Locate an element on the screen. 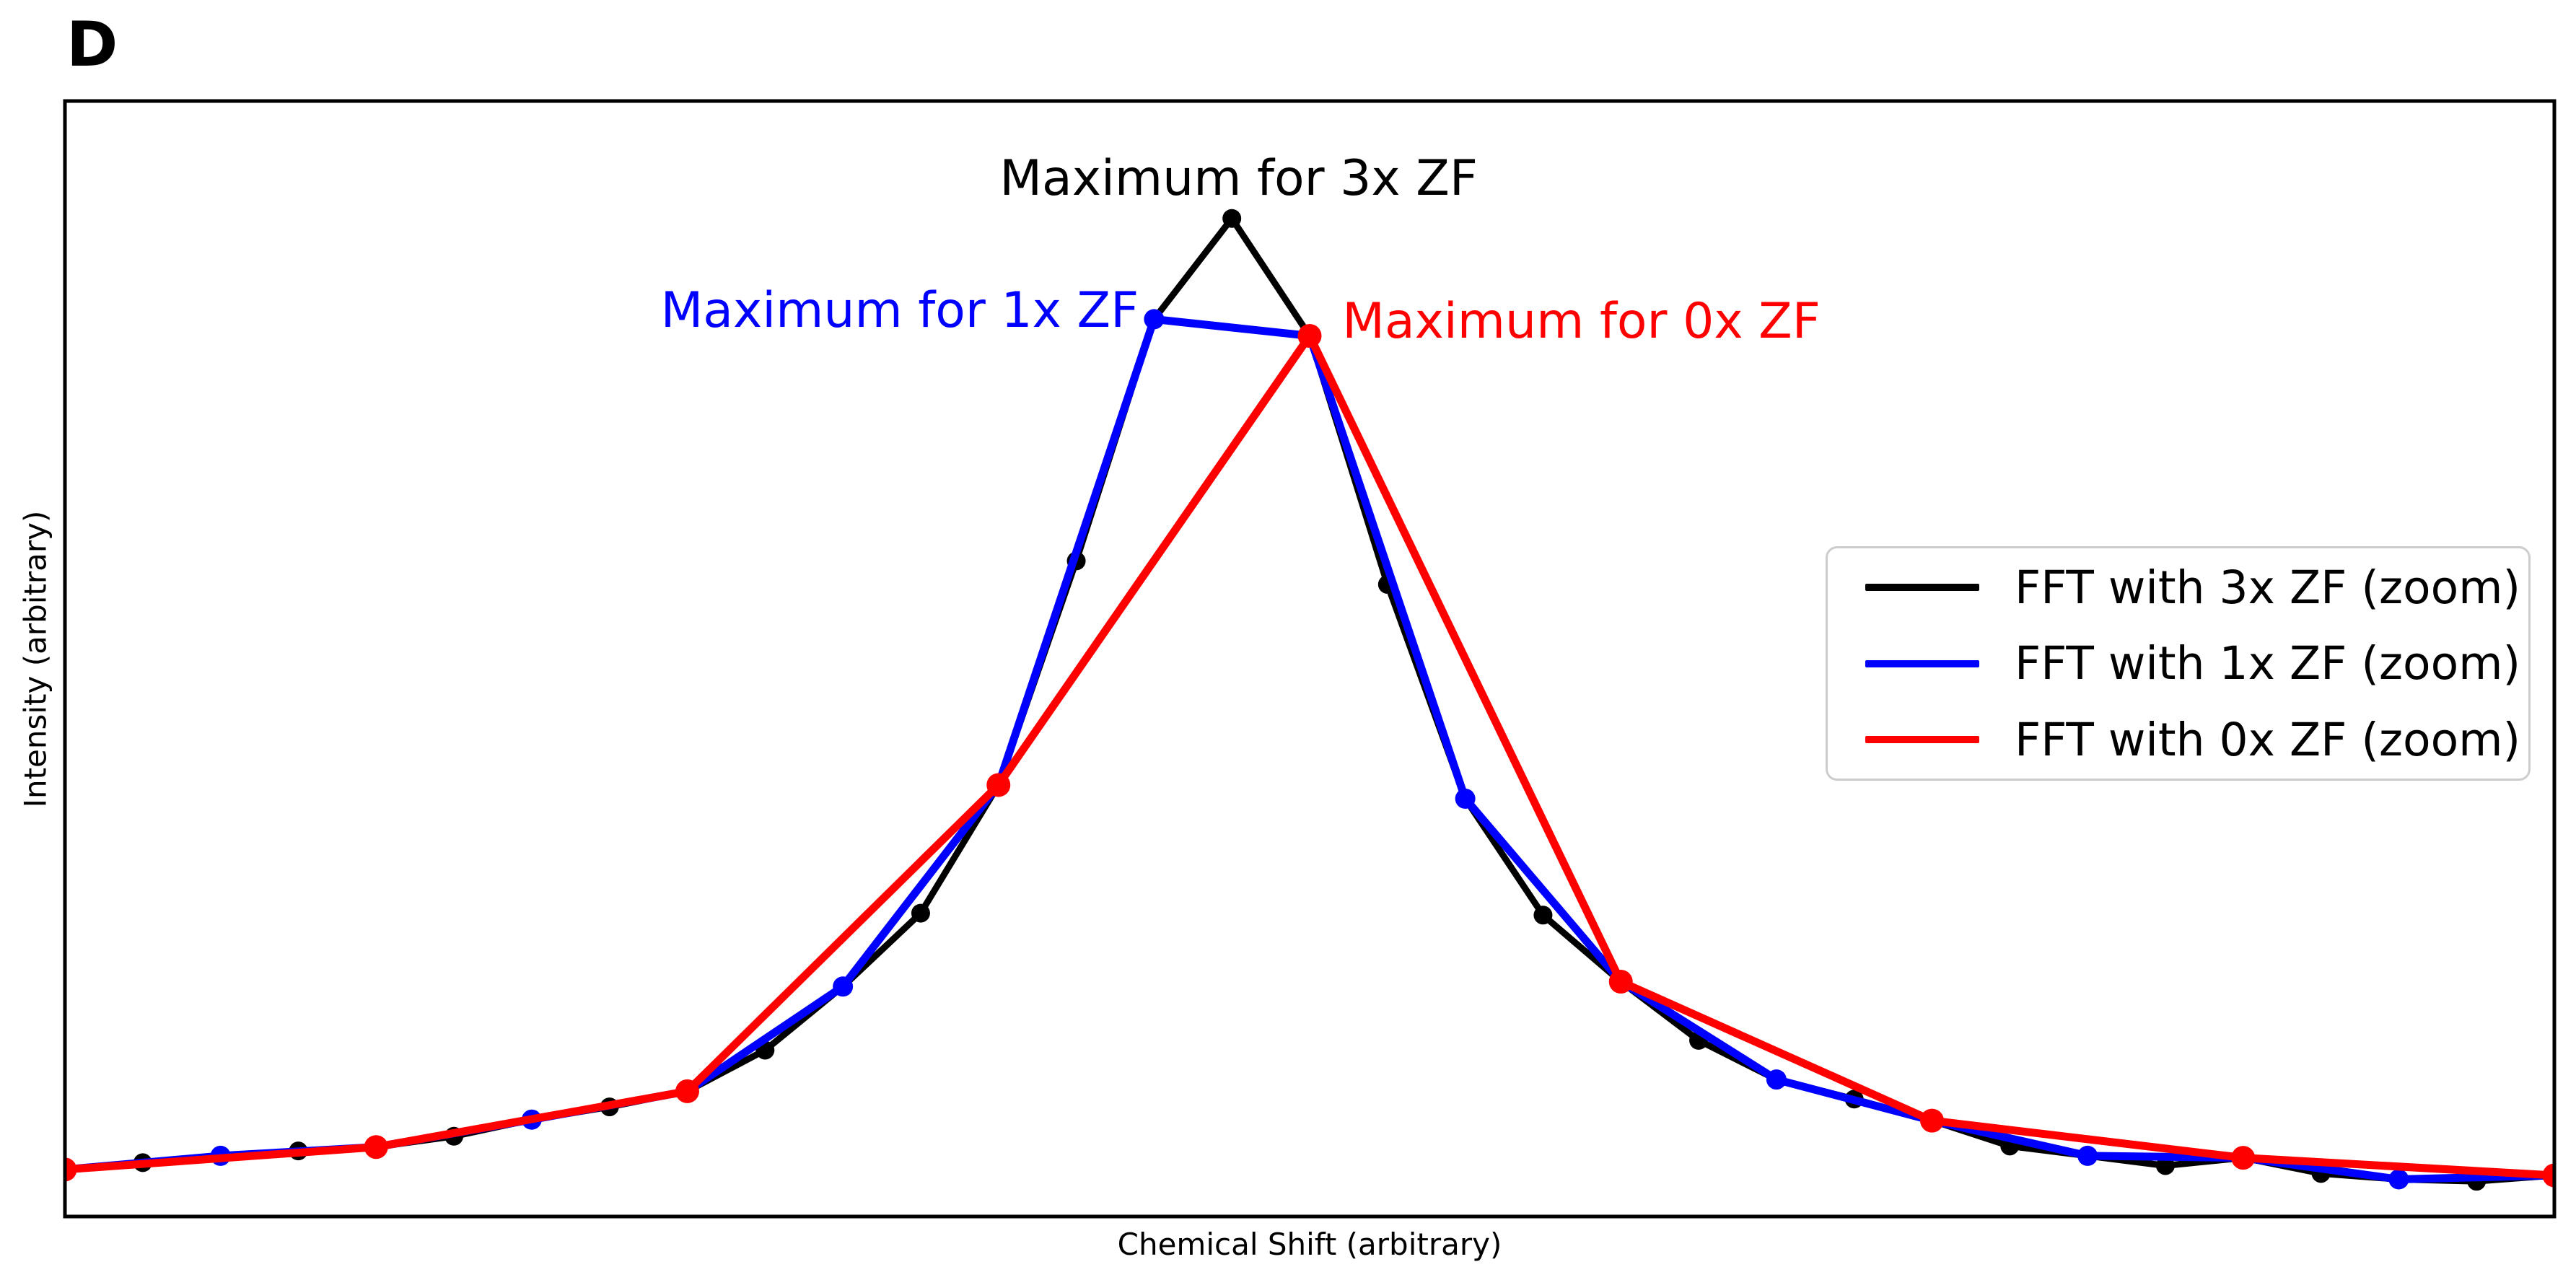  legend-label: FFT with 0x ZF (zoom) is located at coordinates (2268, 740).